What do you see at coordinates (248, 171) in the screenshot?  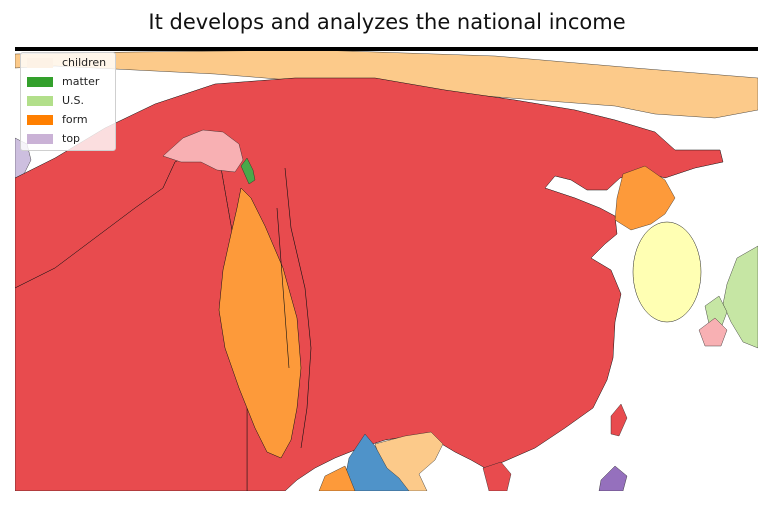 I see `region-green-small` at bounding box center [248, 171].